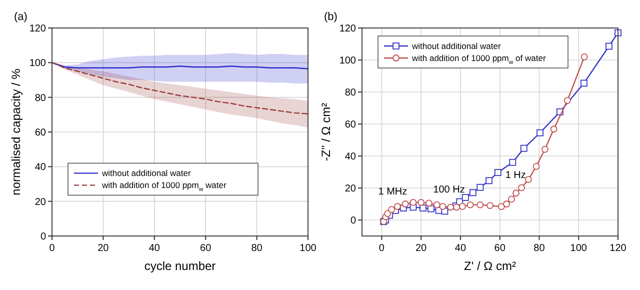 This screenshot has height=290, width=640. I want to click on legend-label: with addition of 1000 ppm$_{w}$ water, so click(163, 187).